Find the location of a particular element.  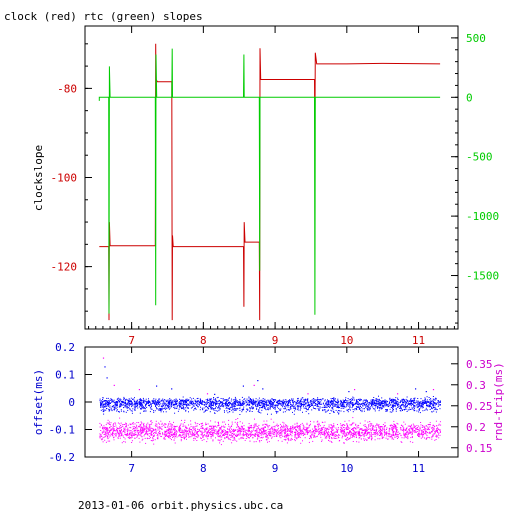

slopes-left-ticks: -80-100-120 is located at coordinates (71, 177).